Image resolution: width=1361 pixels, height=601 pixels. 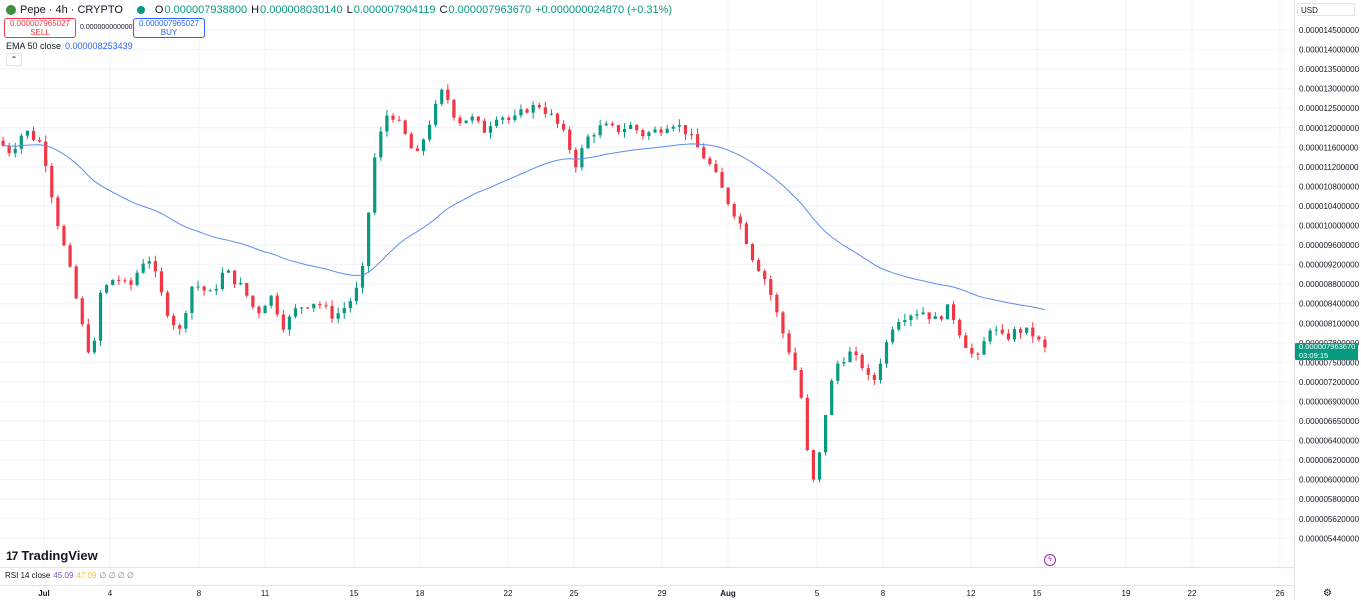 I want to click on ema-label: EMA 50 close, so click(x=34, y=46).